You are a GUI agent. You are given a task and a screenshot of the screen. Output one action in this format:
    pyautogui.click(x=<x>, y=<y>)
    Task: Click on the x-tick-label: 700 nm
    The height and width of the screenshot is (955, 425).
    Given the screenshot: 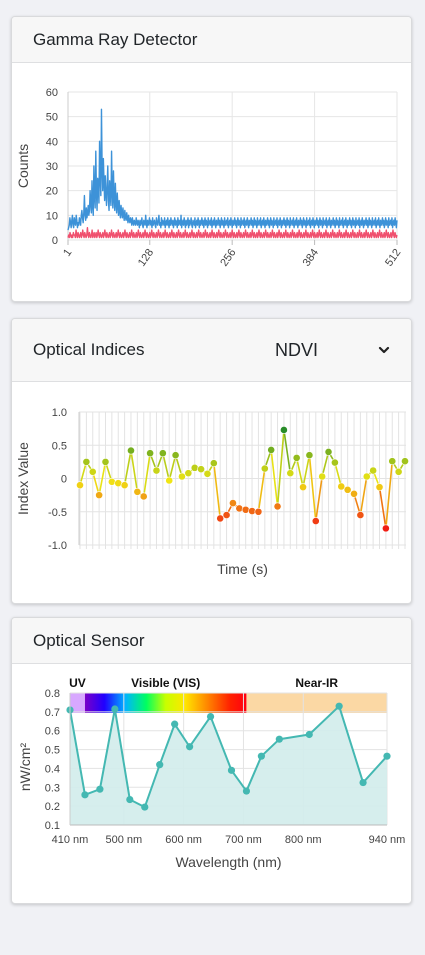 What is the action you would take?
    pyautogui.click(x=243, y=840)
    